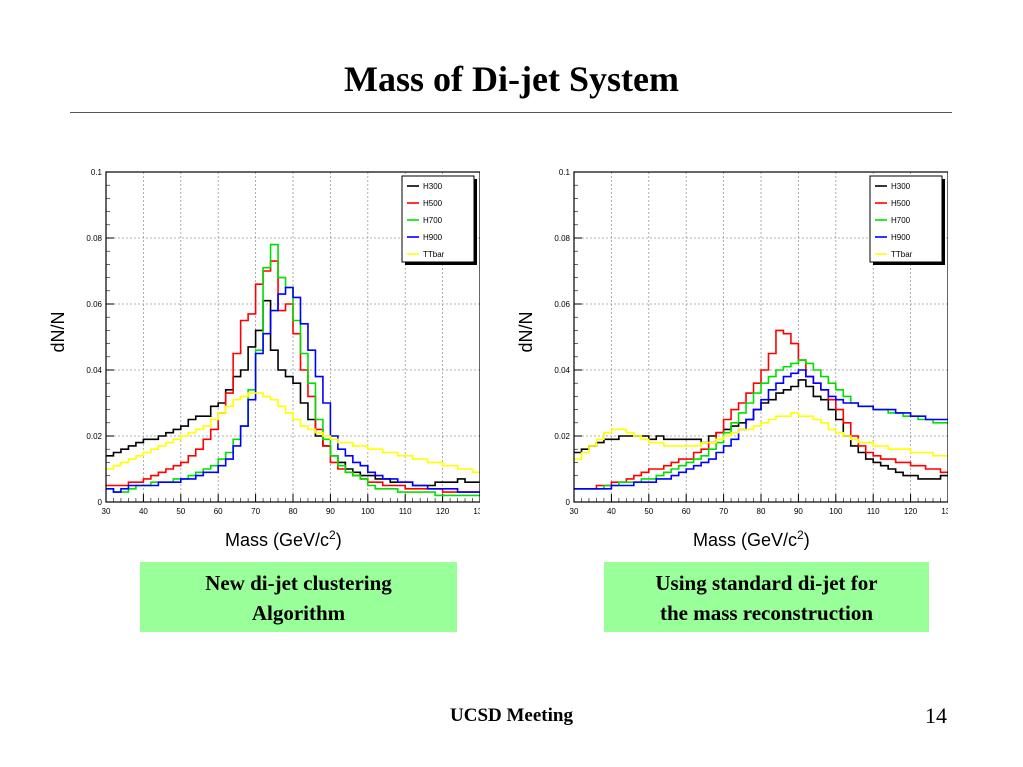 Image resolution: width=1023 pixels, height=767 pixels. I want to click on caption-left: New di-jet clustering Algorithm, so click(298, 597).